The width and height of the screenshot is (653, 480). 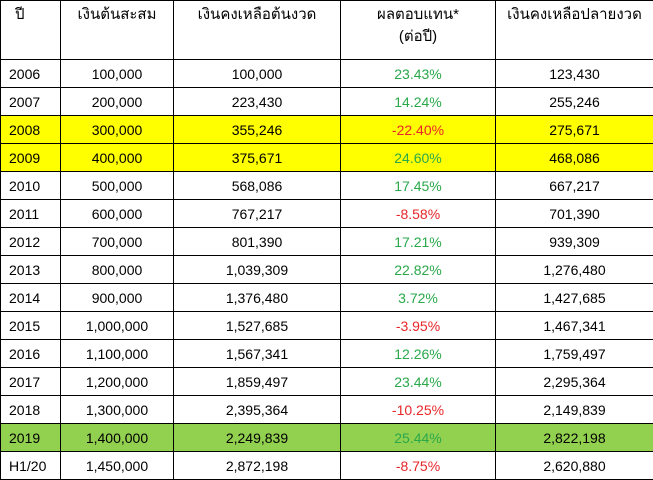 What do you see at coordinates (418, 298) in the screenshot?
I see `table-cell: 3.72%` at bounding box center [418, 298].